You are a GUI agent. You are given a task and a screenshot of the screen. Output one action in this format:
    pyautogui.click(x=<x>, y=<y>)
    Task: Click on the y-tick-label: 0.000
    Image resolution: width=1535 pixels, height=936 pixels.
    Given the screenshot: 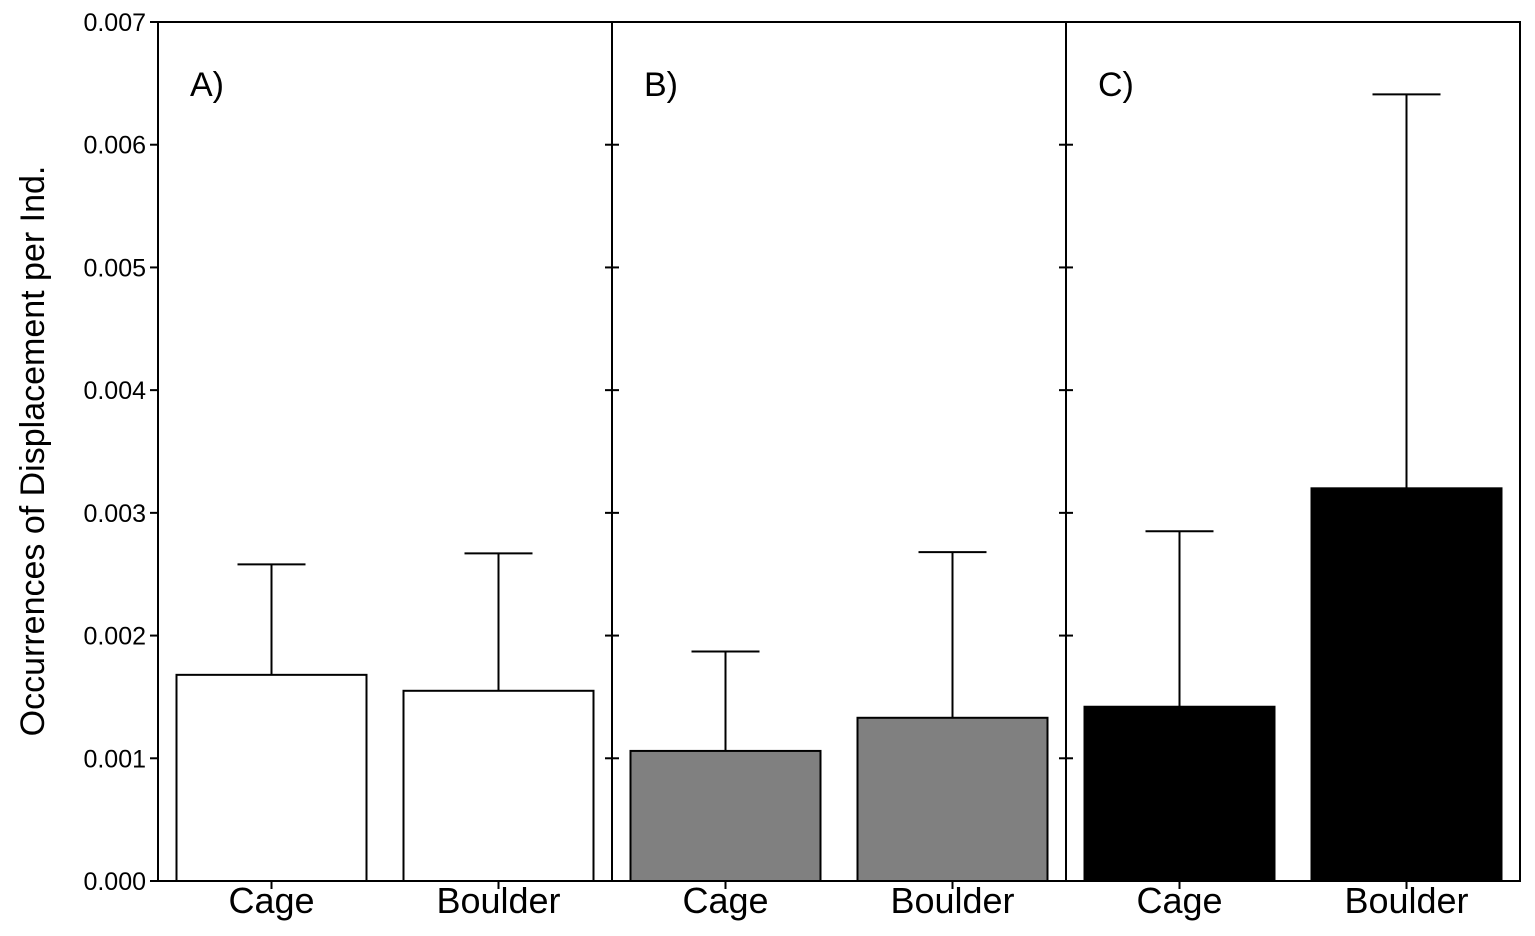 What is the action you would take?
    pyautogui.click(x=114, y=882)
    